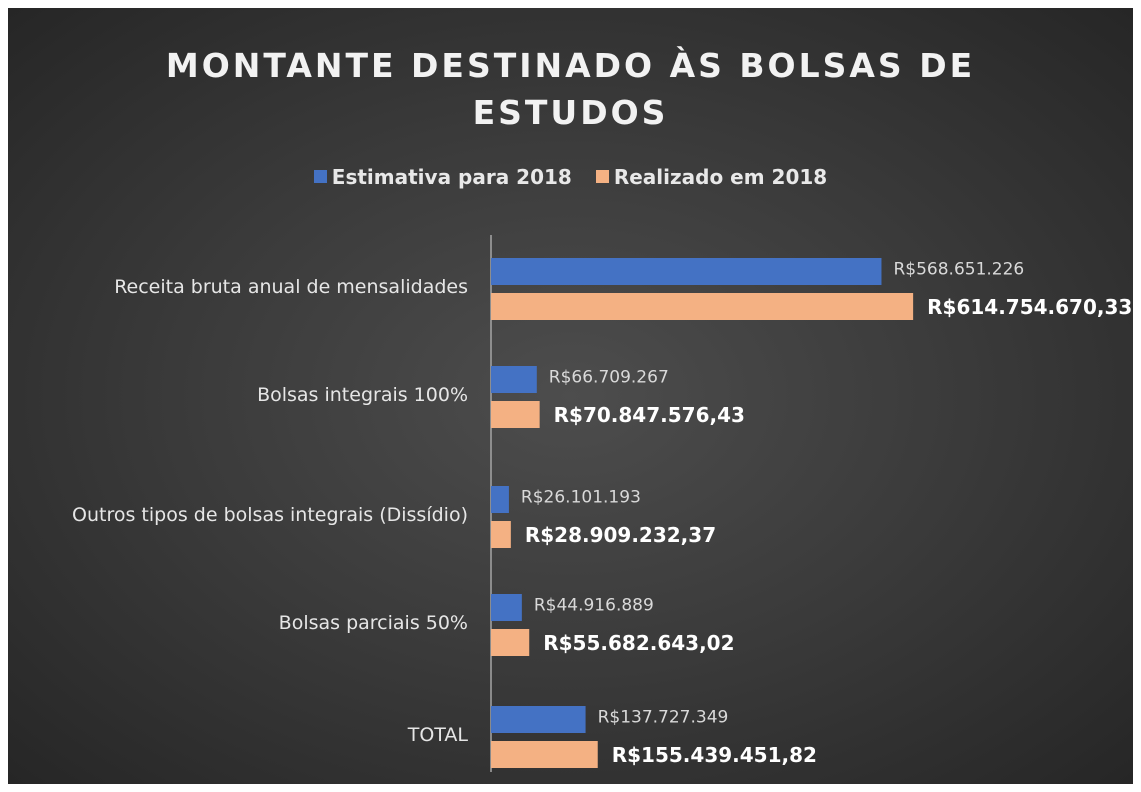  Describe the element at coordinates (958, 270) in the screenshot. I see `data-label: R$568.651.226` at that location.